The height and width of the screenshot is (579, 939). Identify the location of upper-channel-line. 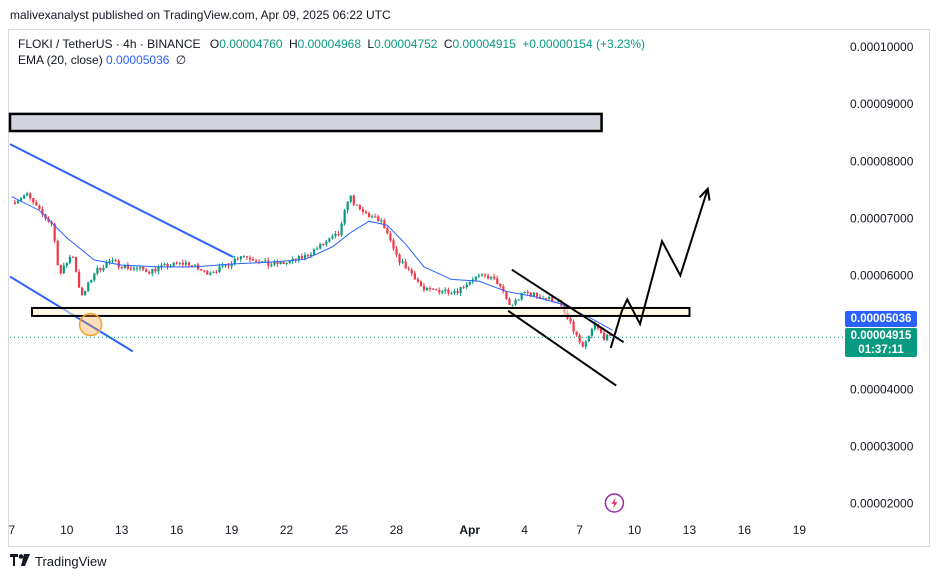
(121, 201).